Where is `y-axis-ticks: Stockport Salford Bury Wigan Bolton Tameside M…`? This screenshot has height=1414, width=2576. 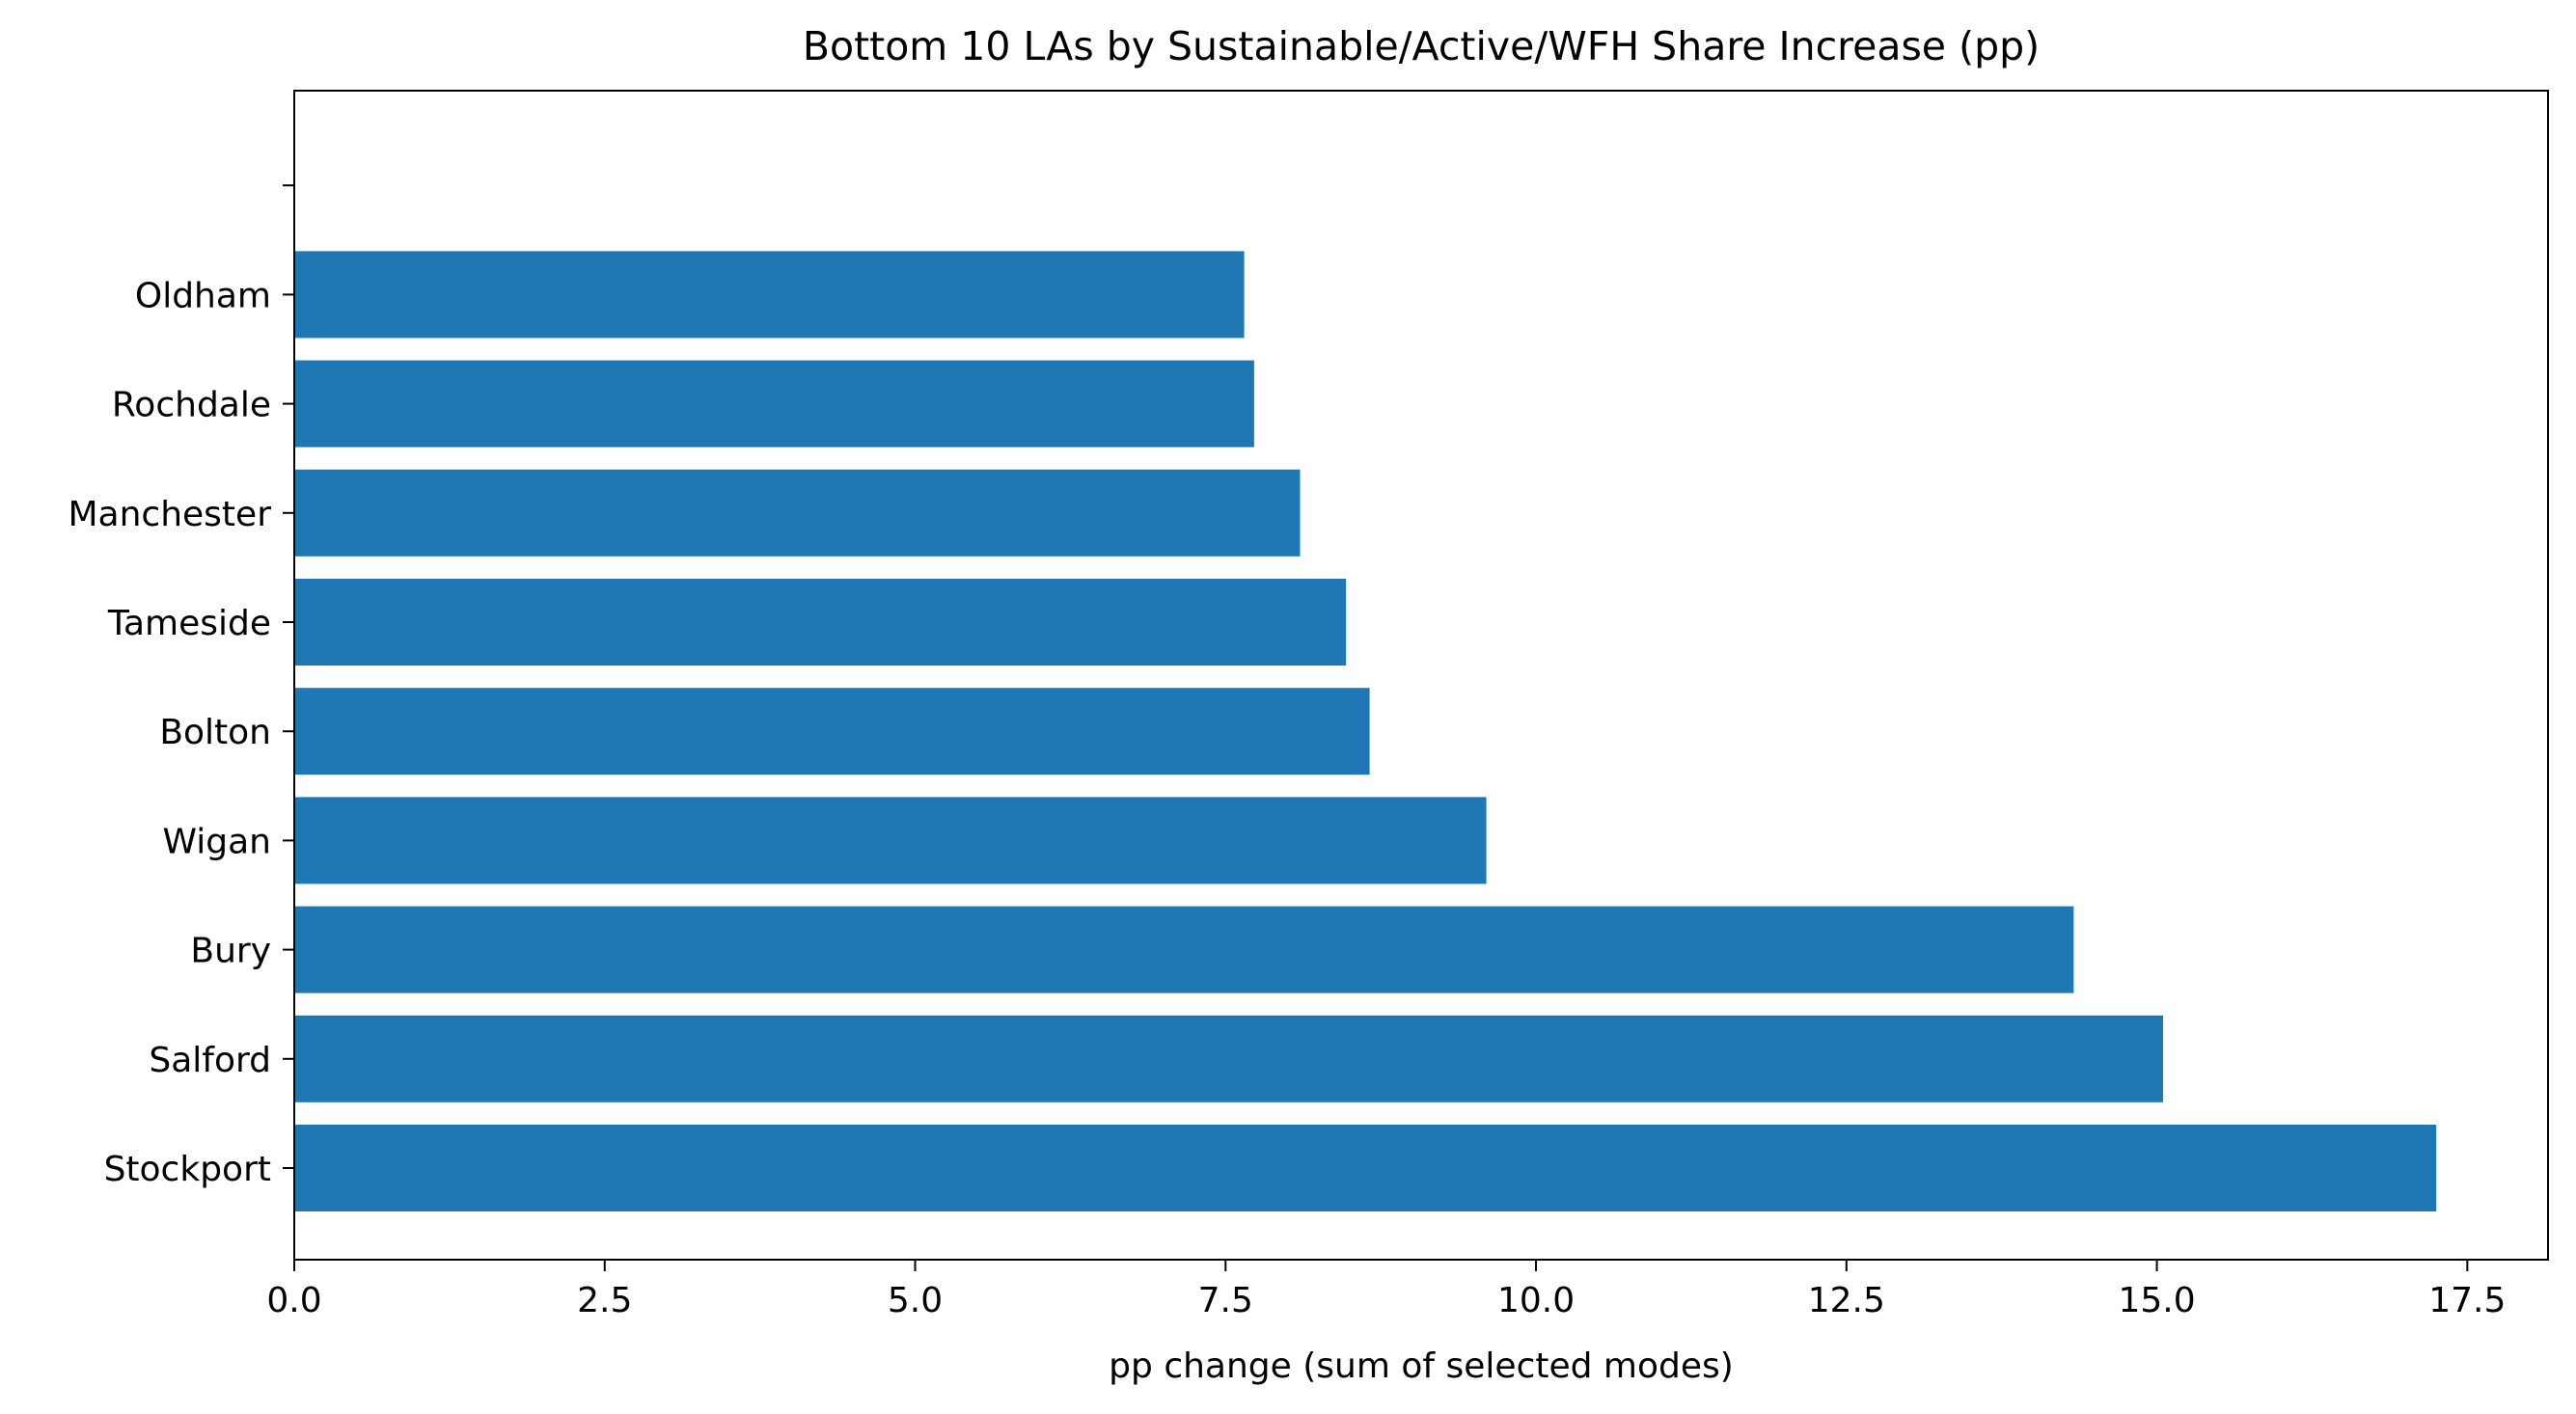
y-axis-ticks: Stockport Salford Bury Wigan Bolton Tameside M… is located at coordinates (181, 686).